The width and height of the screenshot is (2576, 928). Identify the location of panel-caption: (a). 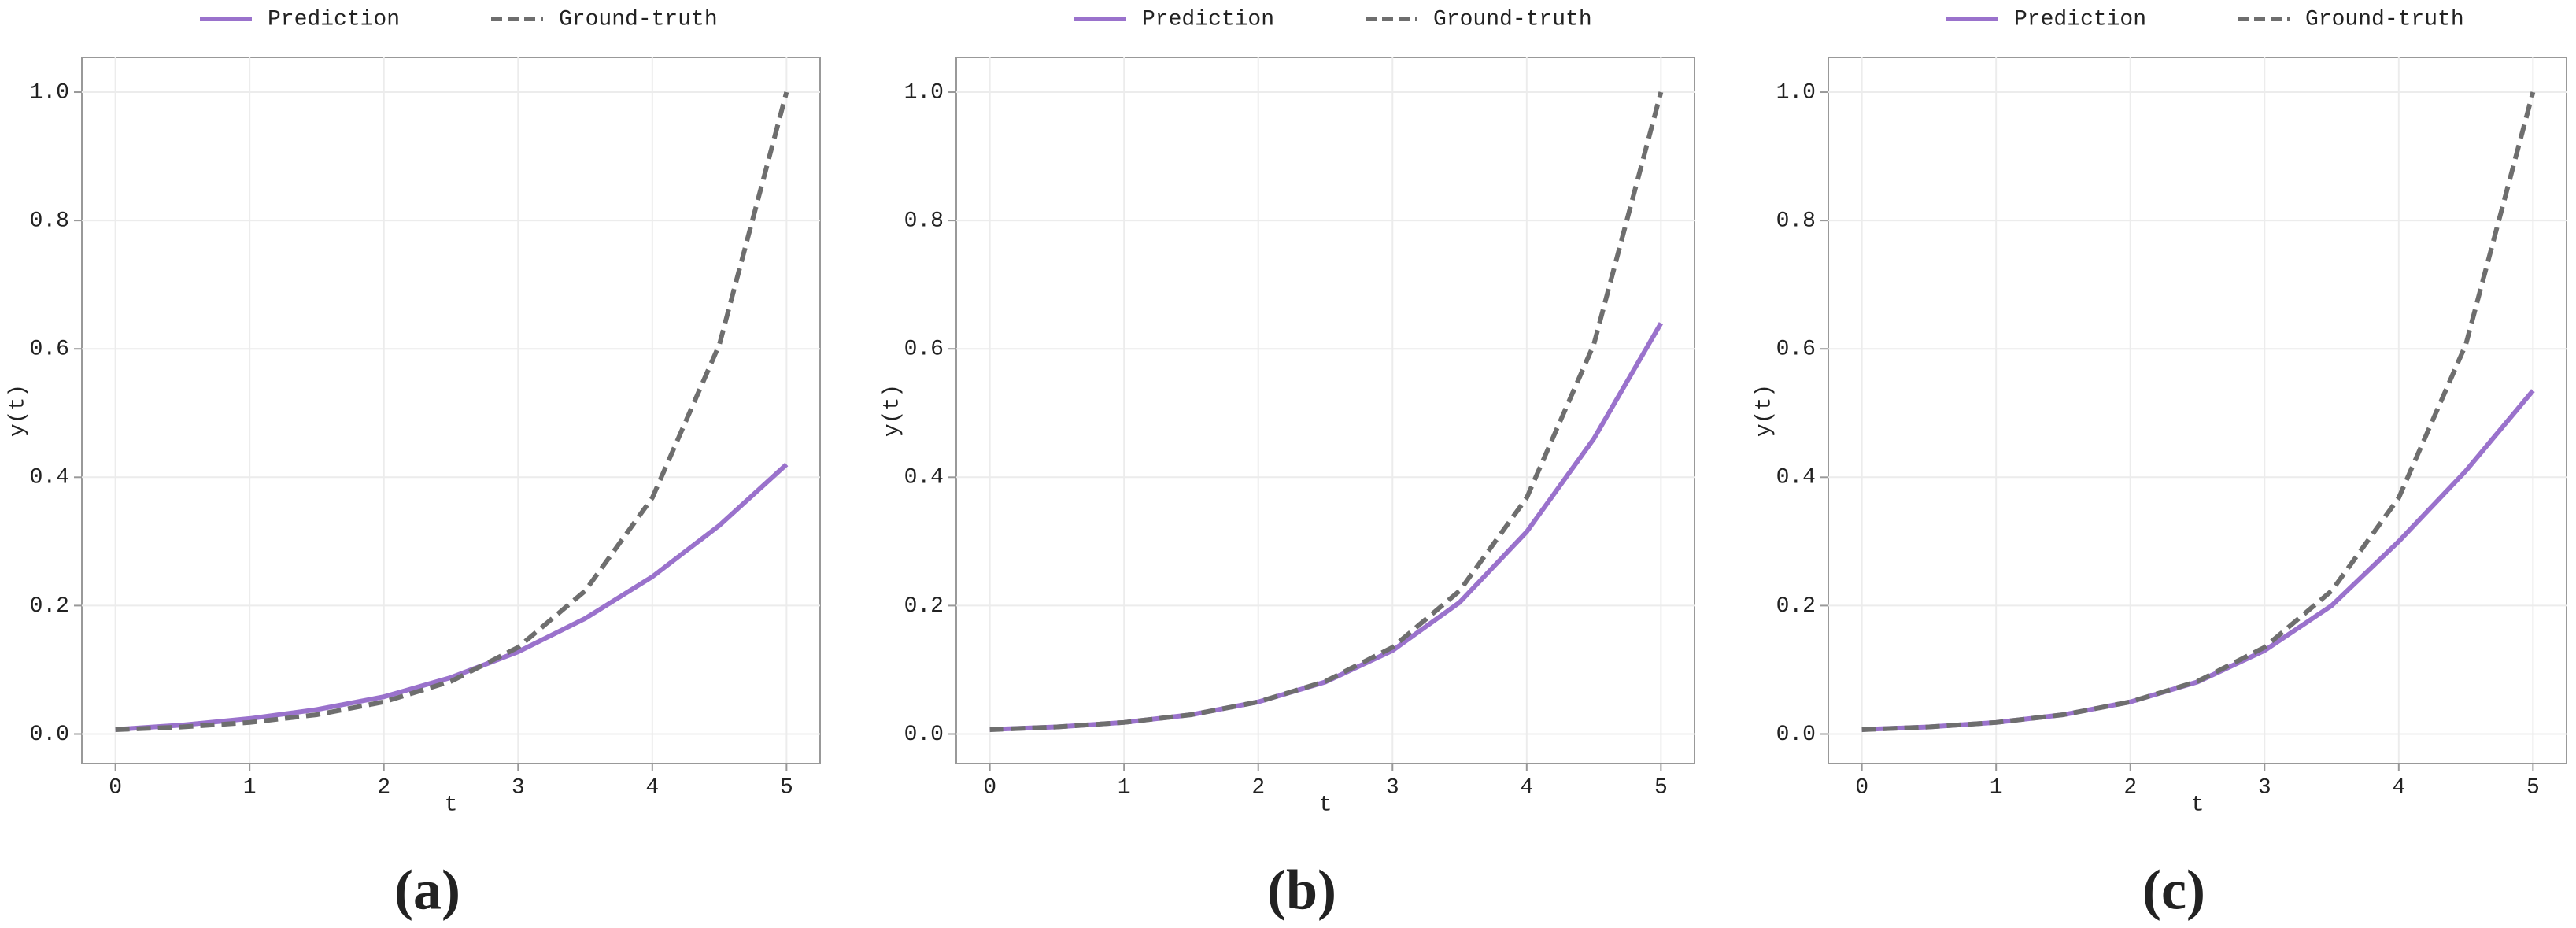
(427, 891).